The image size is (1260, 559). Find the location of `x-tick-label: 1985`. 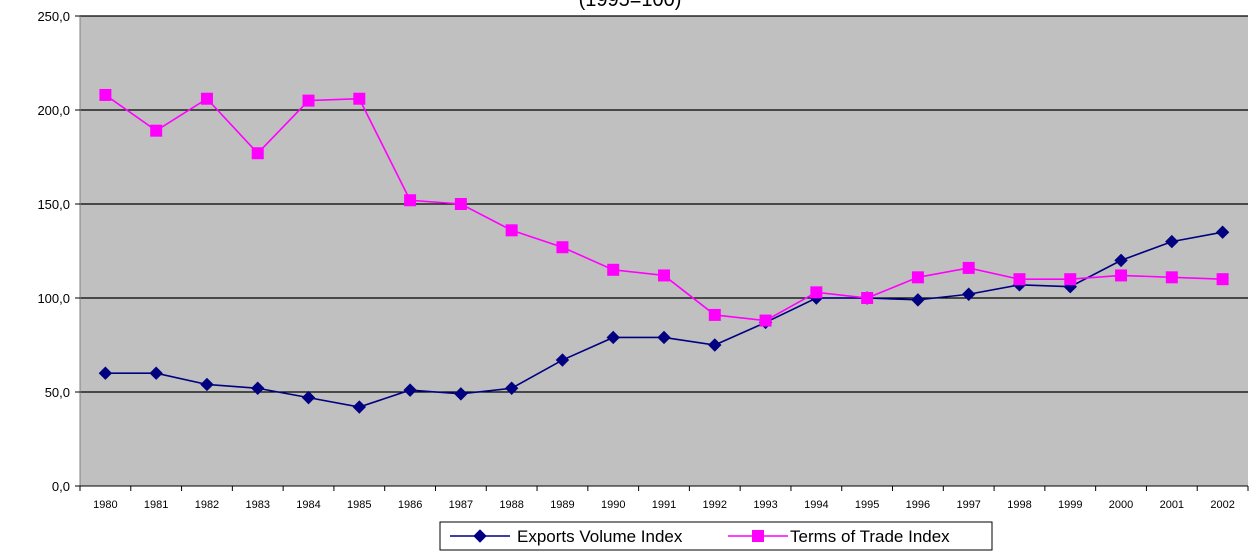

x-tick-label: 1985 is located at coordinates (359, 505).